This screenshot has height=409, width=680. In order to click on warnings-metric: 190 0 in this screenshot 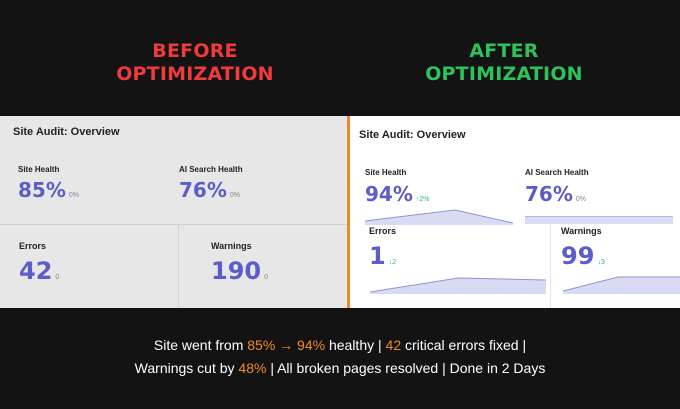, I will do `click(239, 271)`.